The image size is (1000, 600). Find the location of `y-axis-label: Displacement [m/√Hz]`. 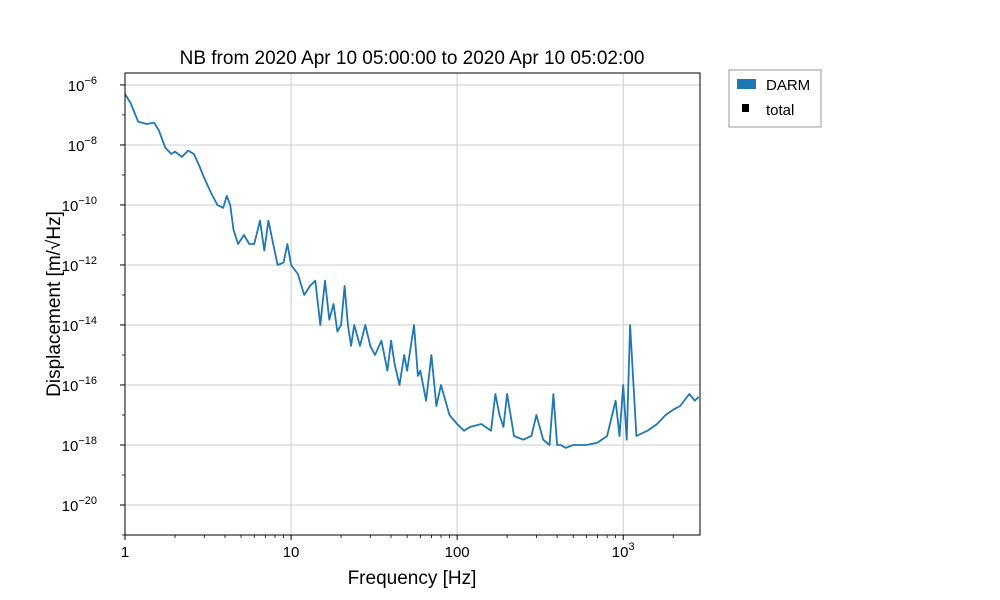

y-axis-label: Displacement [m/√Hz] is located at coordinates (54, 304).